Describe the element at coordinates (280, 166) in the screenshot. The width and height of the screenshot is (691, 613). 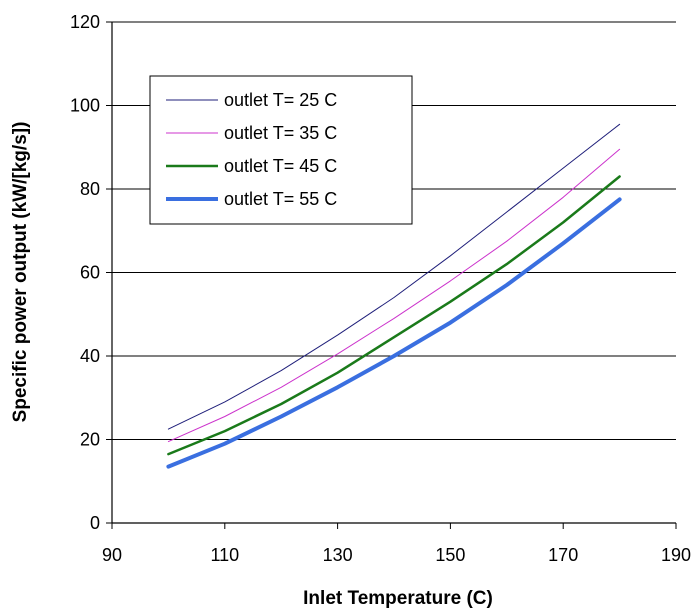
I see `legend-label-3: outlet T= 45 C` at that location.